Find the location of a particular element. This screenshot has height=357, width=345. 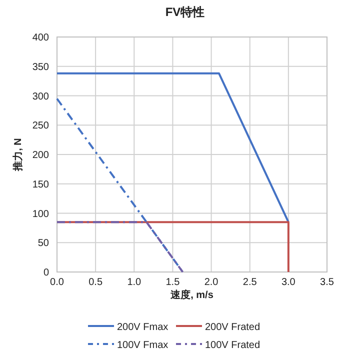

y-tick-label: 200 is located at coordinates (41, 155).